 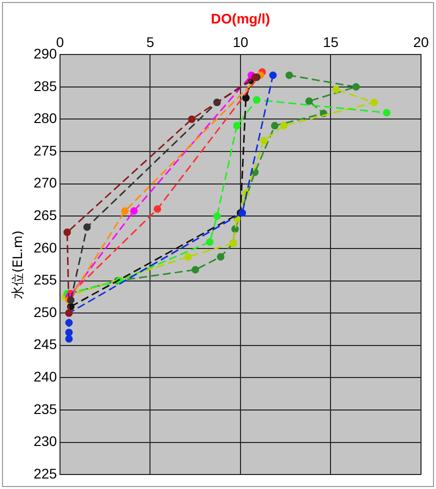 What do you see at coordinates (240, 18) in the screenshot?
I see `x-axis-title: DO(mg/l)` at bounding box center [240, 18].